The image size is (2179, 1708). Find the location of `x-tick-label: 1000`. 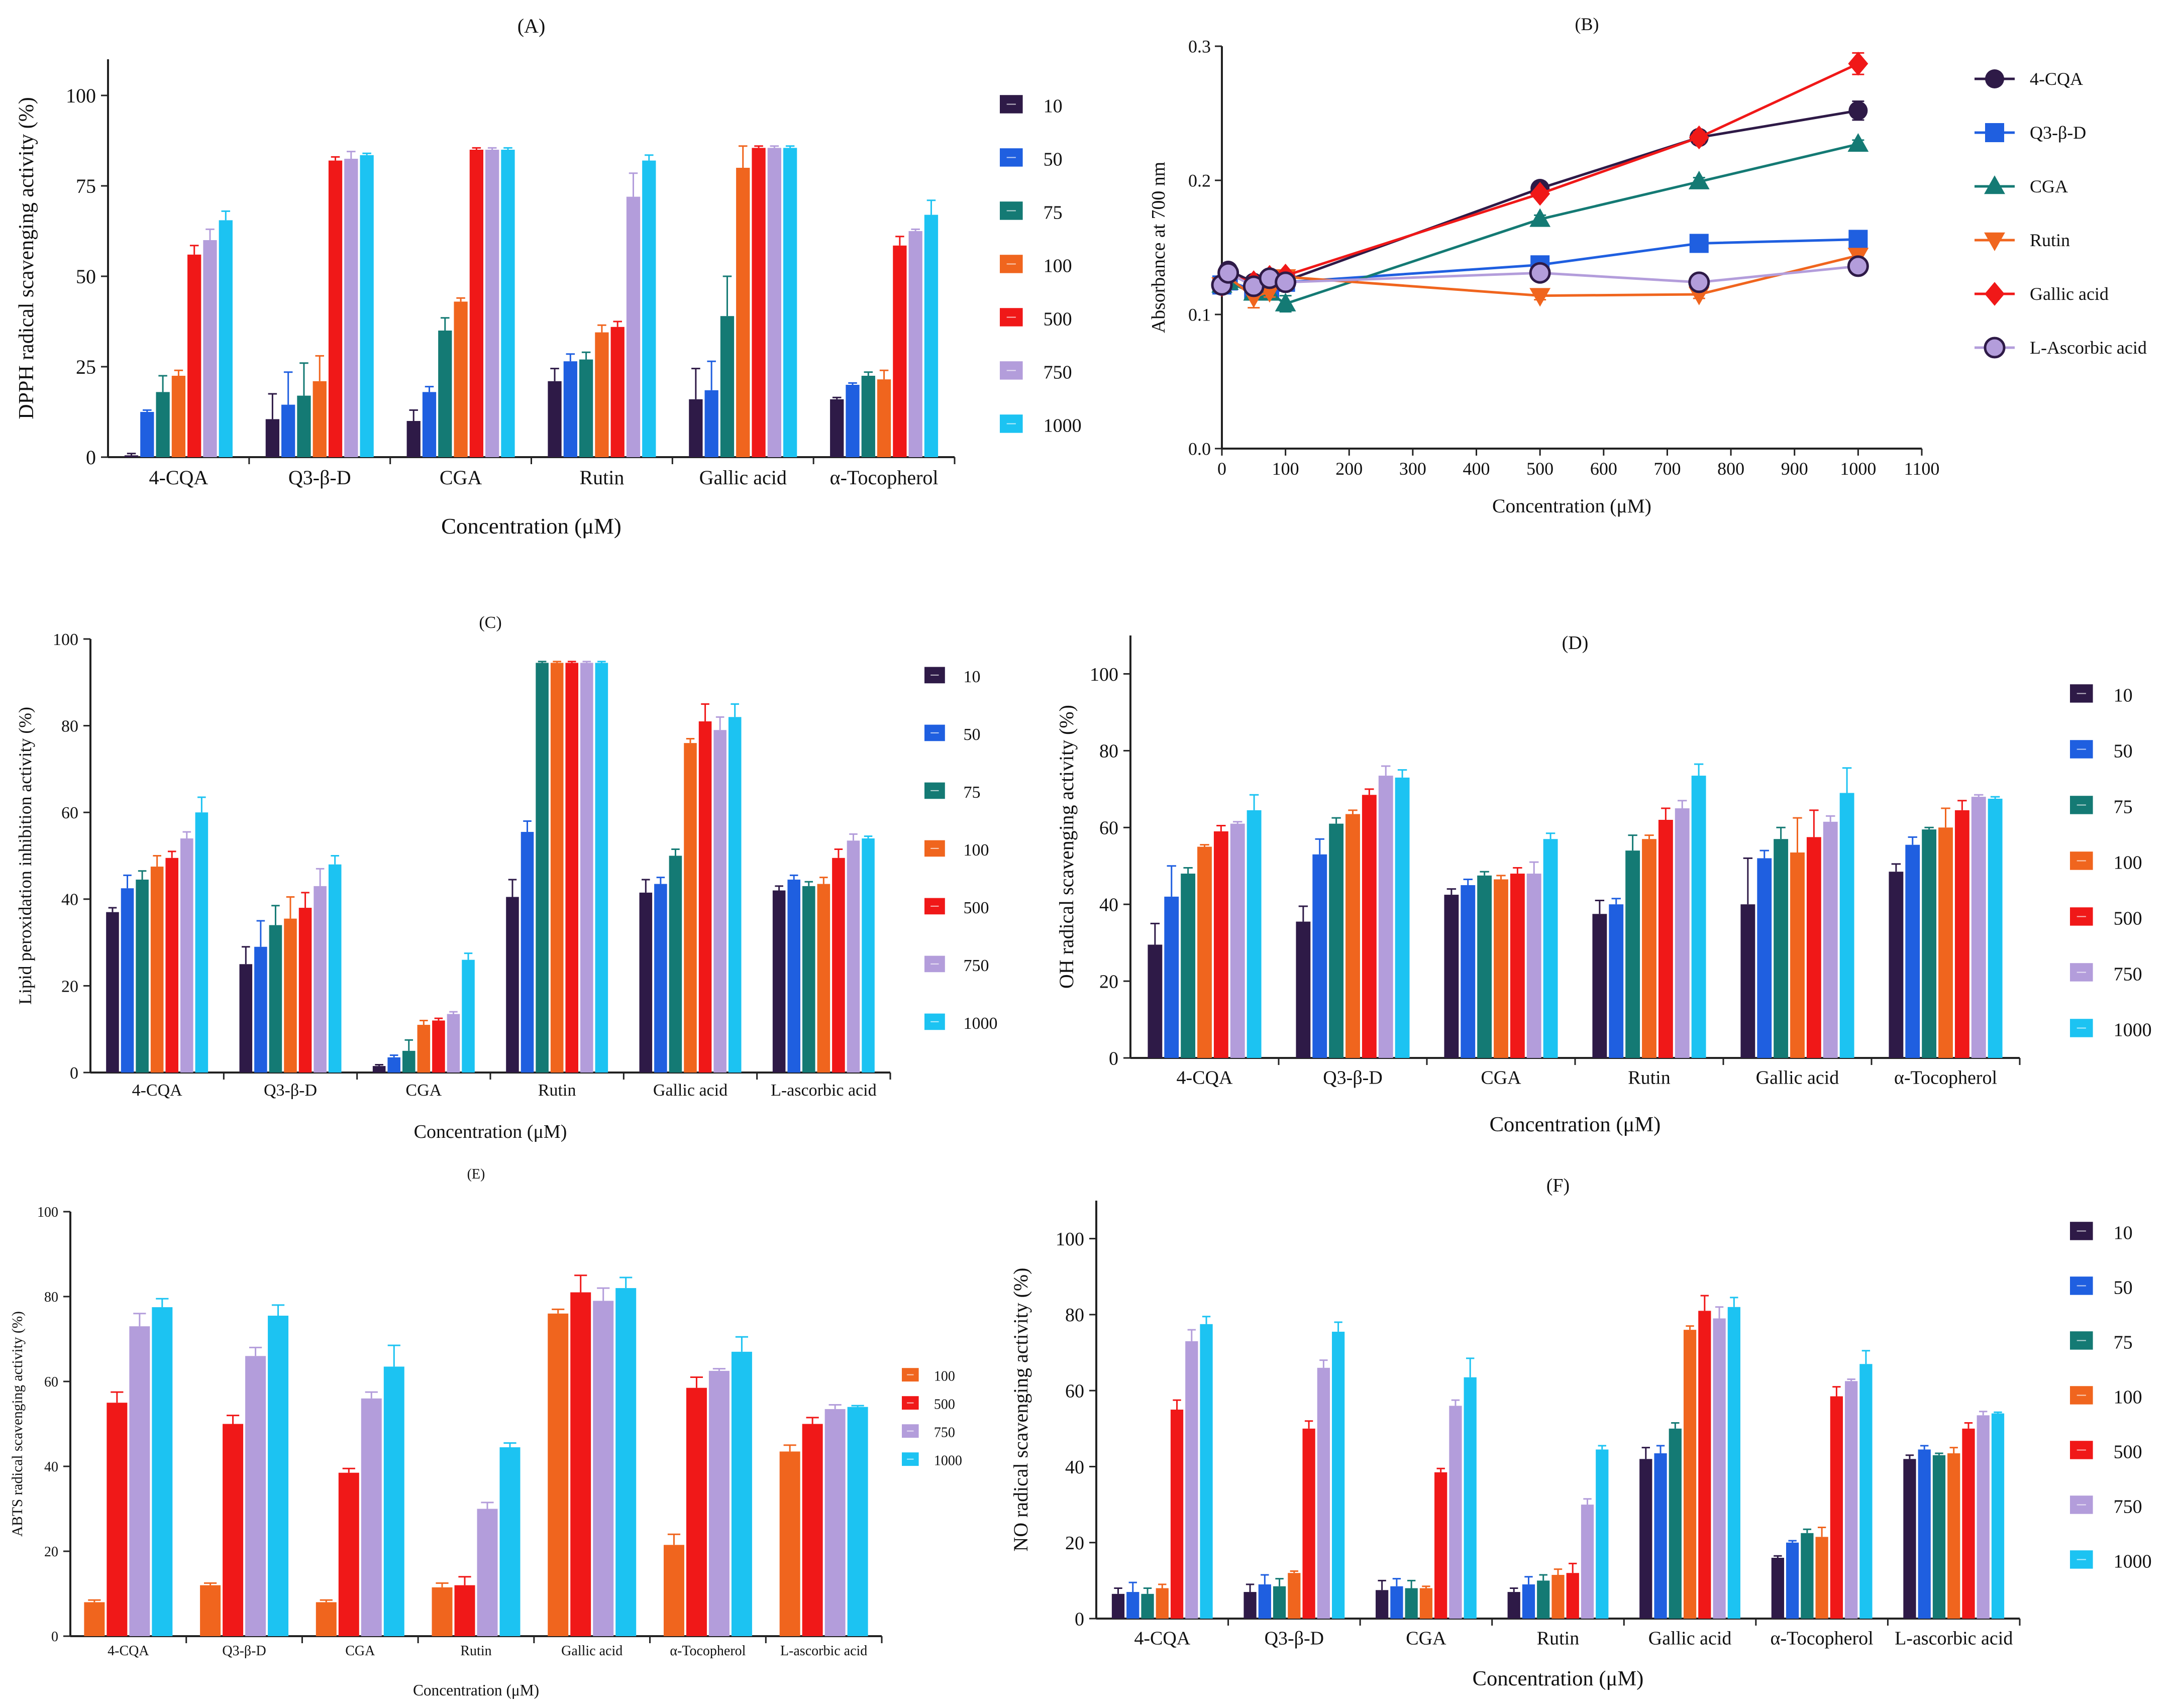

x-tick-label: 1000 is located at coordinates (1858, 469).